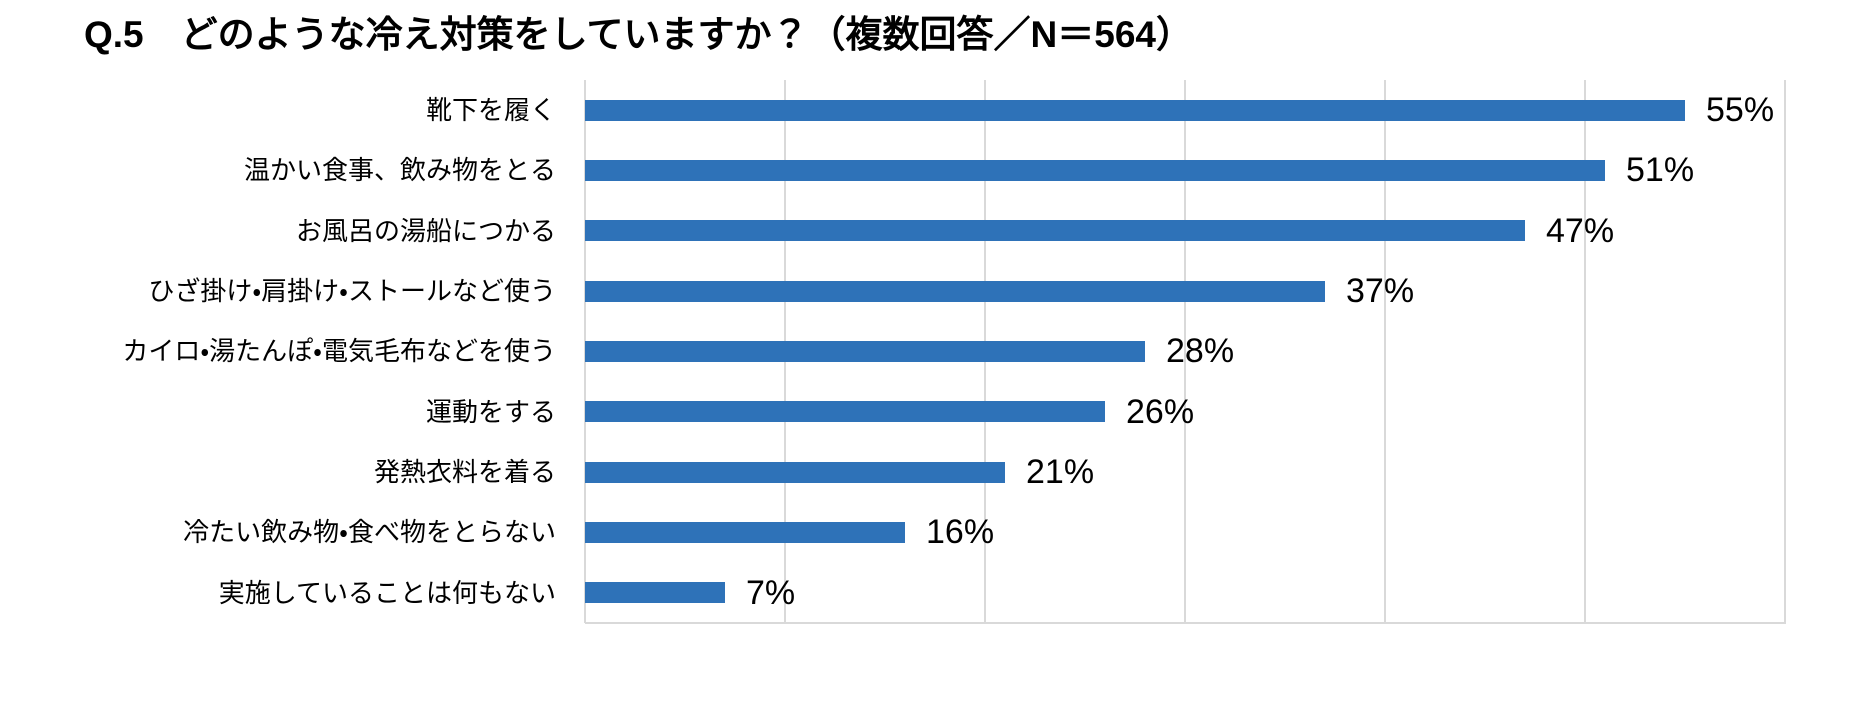  Describe the element at coordinates (352, 290) in the screenshot. I see `category-label: ひざ掛け・肩掛け・ストールなど使う` at that location.